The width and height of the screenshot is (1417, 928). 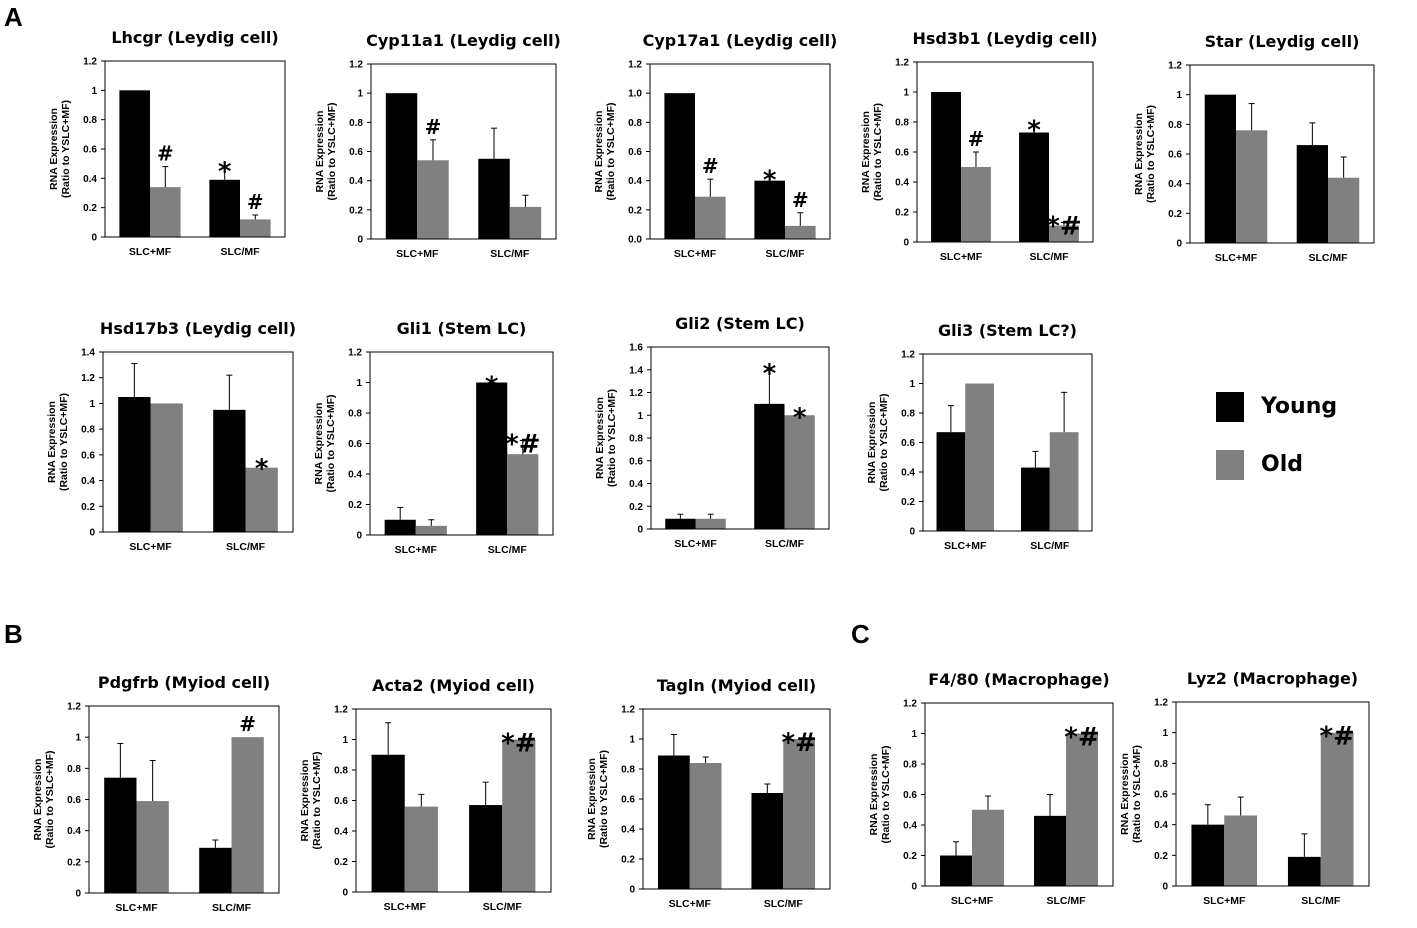 I want to click on y-tick-label: 1.6, so click(x=636, y=348).